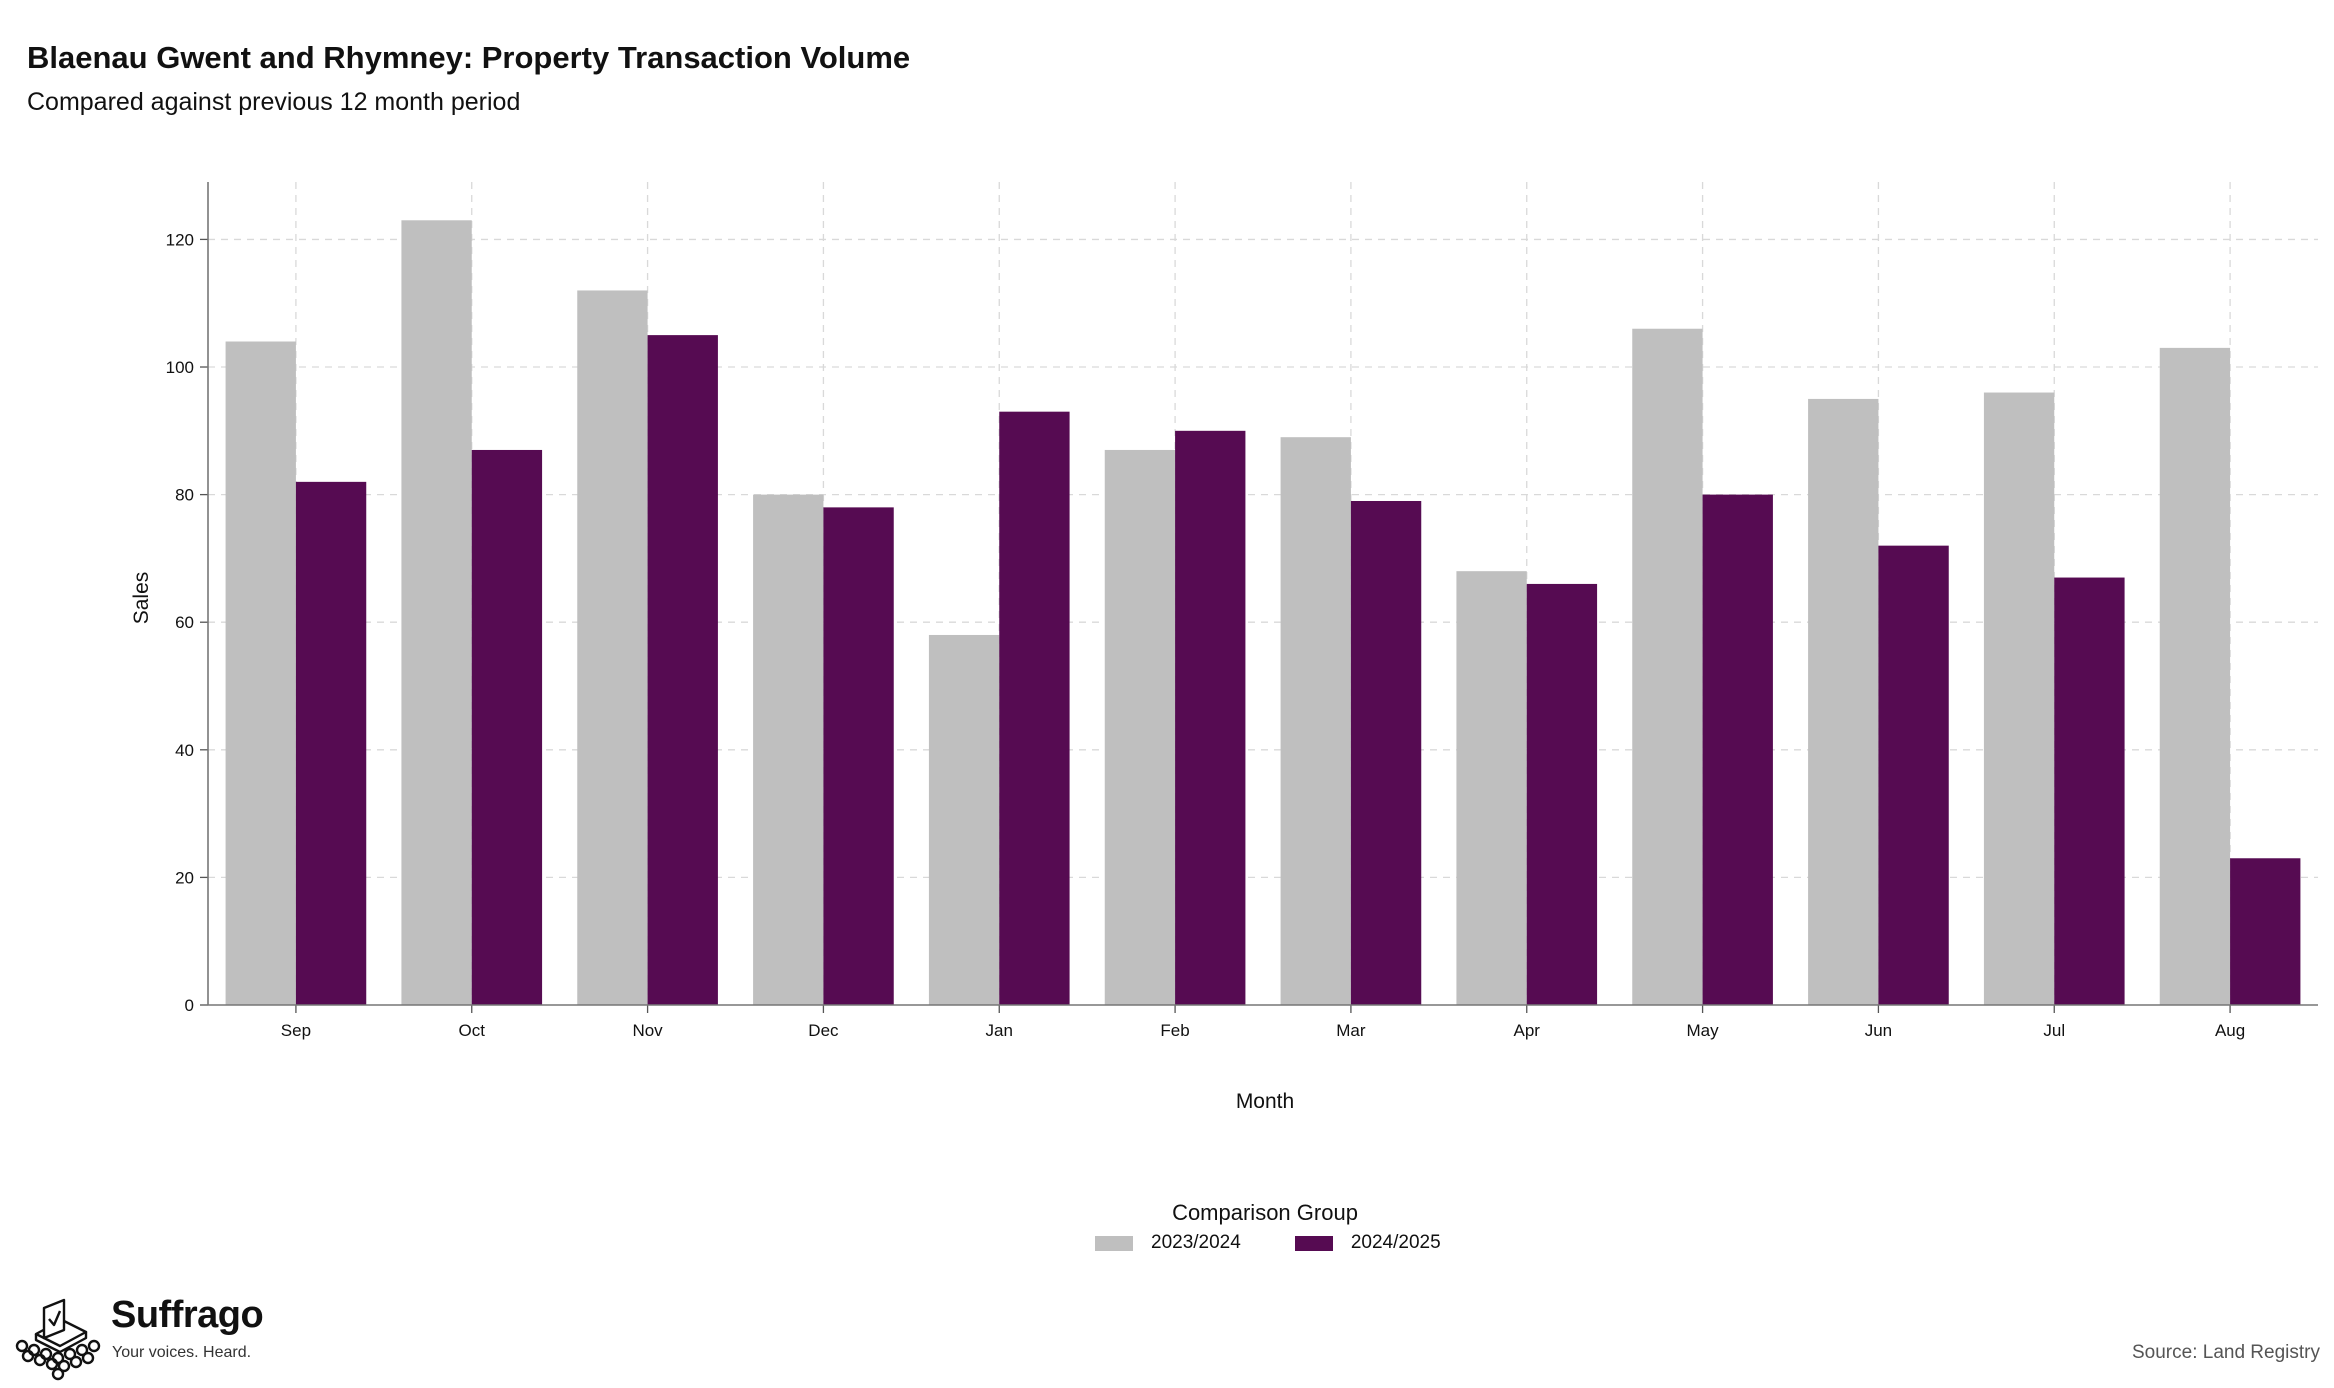 This screenshot has width=2334, height=1388. Describe the element at coordinates (144, 1337) in the screenshot. I see `suffrago-logo: Suffrago Your voices. Heard.` at that location.